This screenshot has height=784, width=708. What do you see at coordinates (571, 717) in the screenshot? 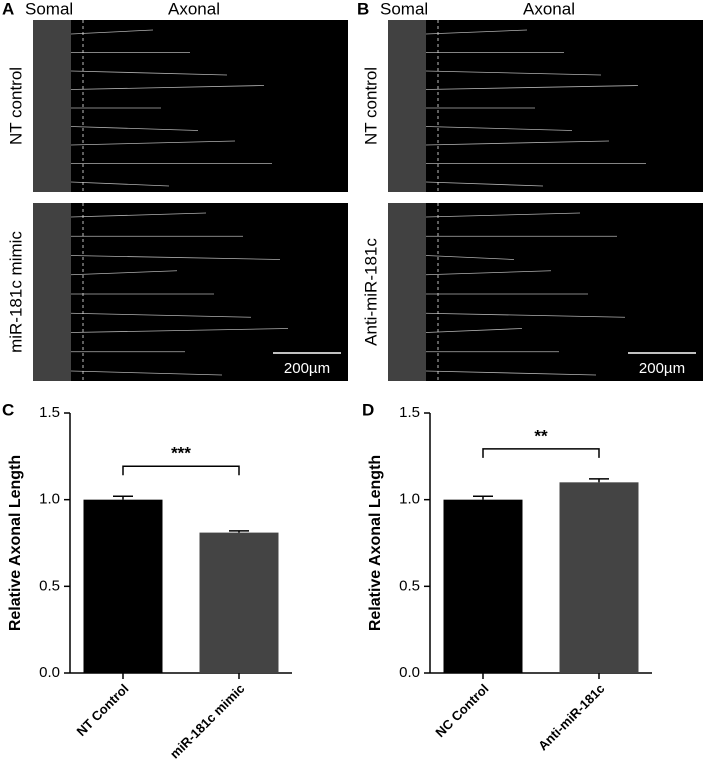
I see `x-tick-label: Anti-miR-181c` at bounding box center [571, 717].